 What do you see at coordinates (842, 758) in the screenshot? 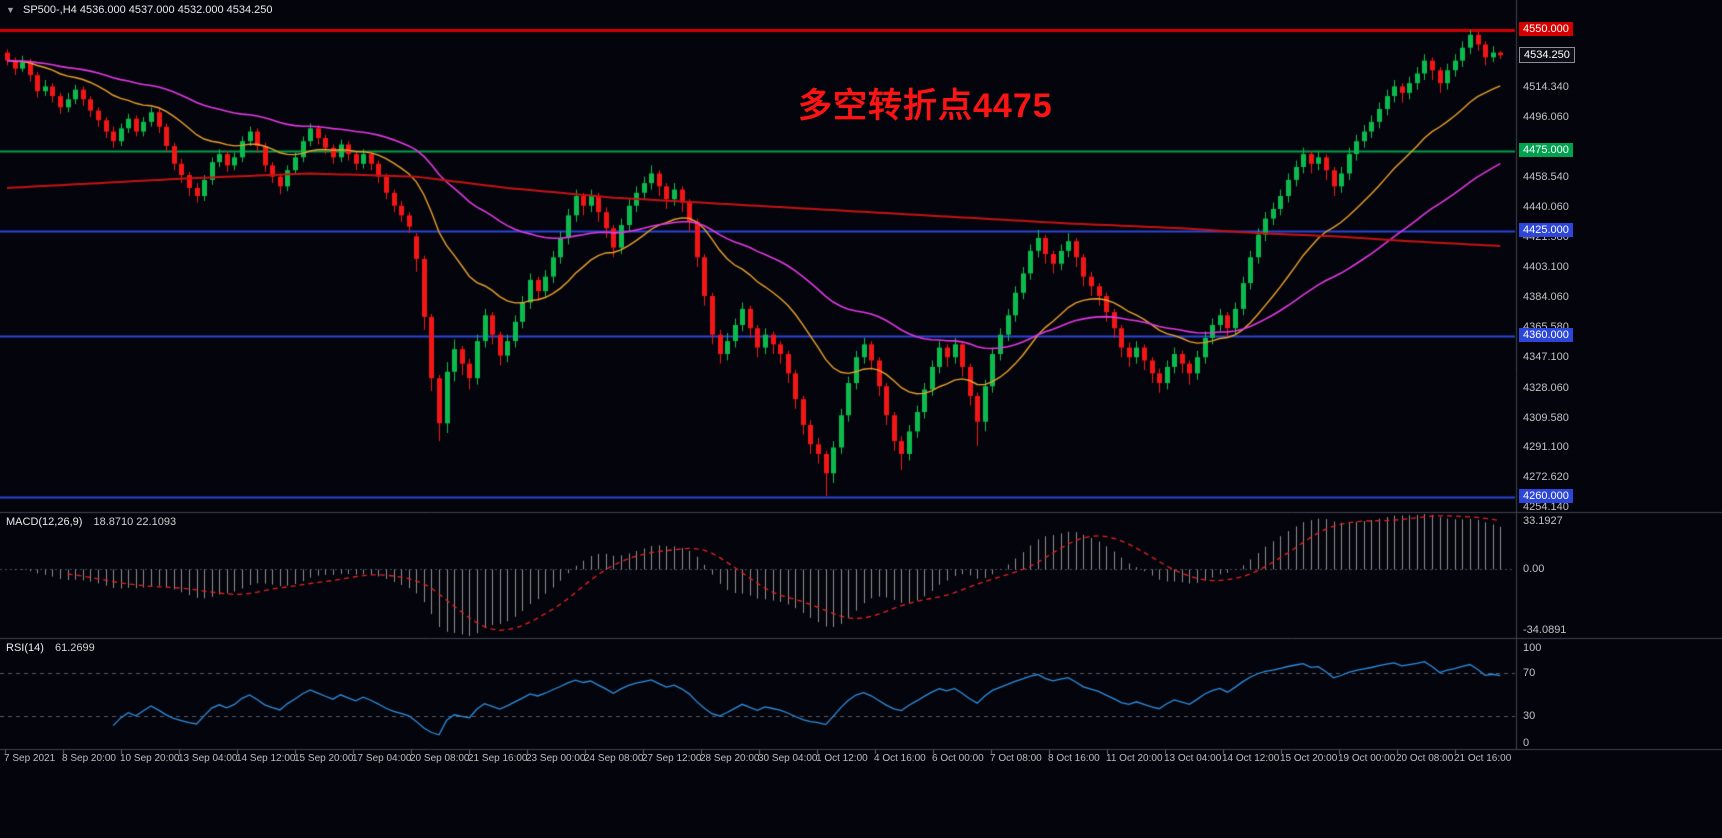
I see `time-label: 1 Oct 12:00` at bounding box center [842, 758].